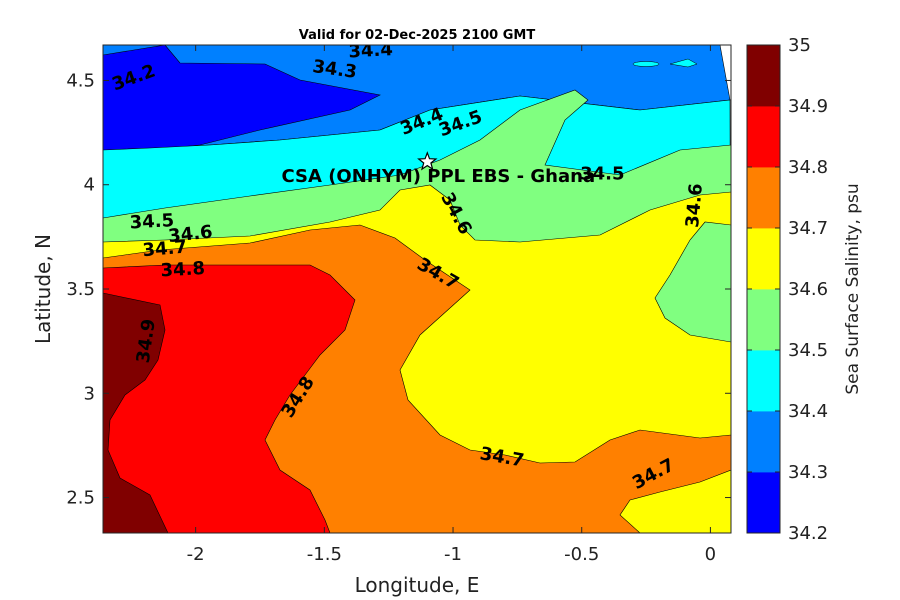 The width and height of the screenshot is (900, 600). I want to click on contour-label: 34.7, so click(165, 249).